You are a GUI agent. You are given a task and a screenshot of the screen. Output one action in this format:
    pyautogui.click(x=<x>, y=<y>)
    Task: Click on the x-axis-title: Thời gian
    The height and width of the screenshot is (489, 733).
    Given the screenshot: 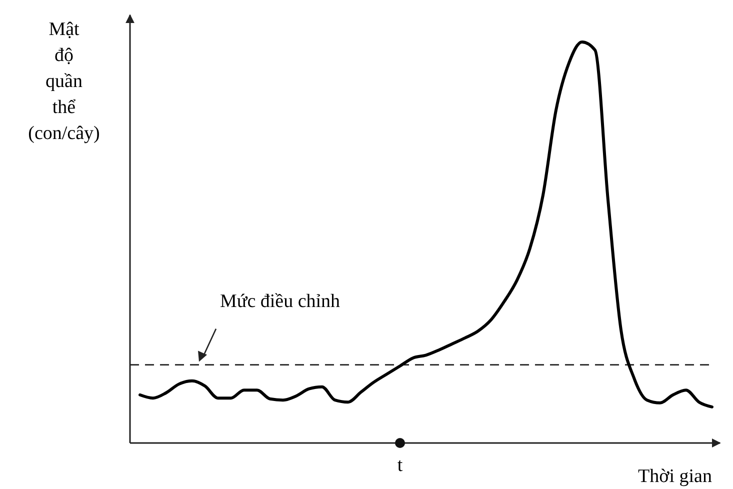 What is the action you would take?
    pyautogui.click(x=675, y=476)
    